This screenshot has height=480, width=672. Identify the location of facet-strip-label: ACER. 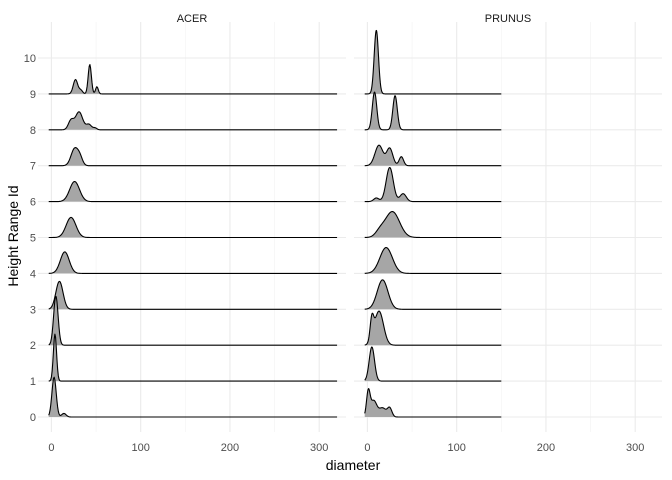
(192, 19).